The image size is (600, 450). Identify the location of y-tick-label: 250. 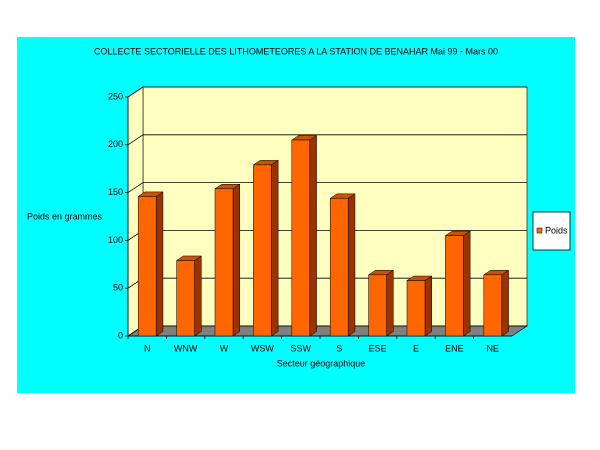
(115, 96).